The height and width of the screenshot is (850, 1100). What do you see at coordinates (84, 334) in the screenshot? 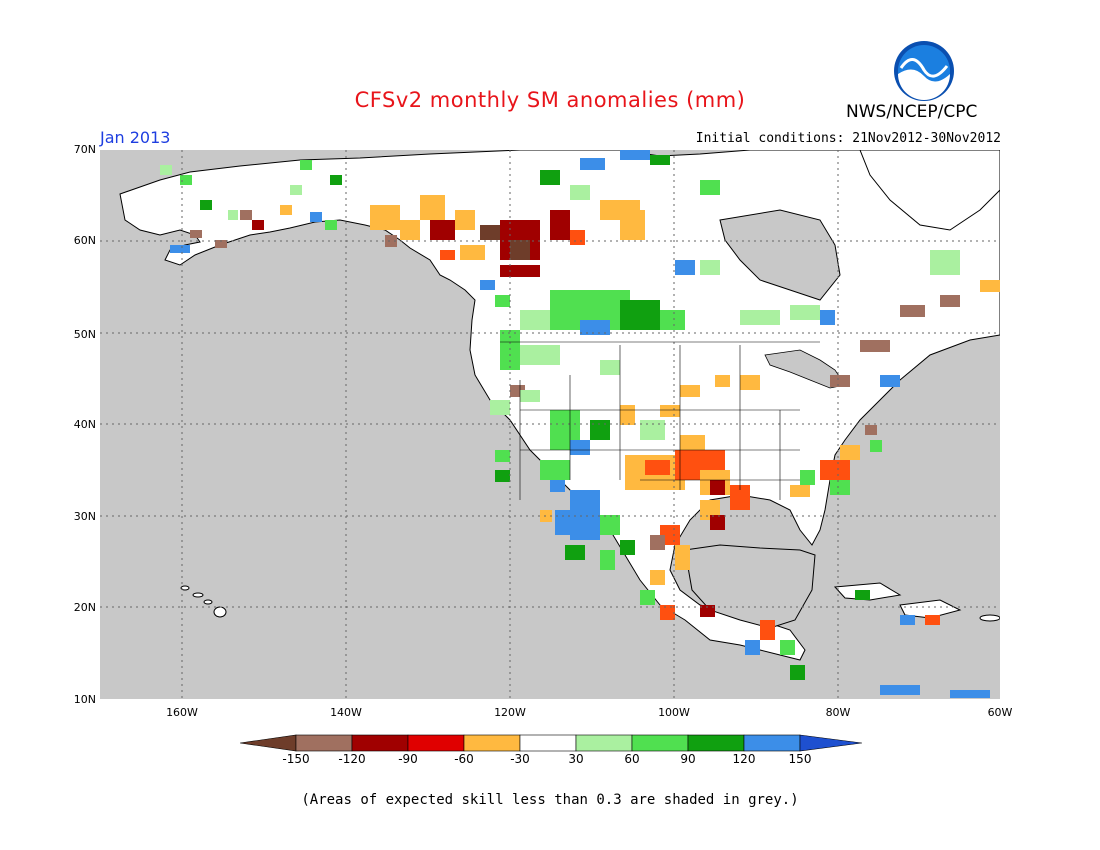
I see `lat-label: 50N` at bounding box center [84, 334].